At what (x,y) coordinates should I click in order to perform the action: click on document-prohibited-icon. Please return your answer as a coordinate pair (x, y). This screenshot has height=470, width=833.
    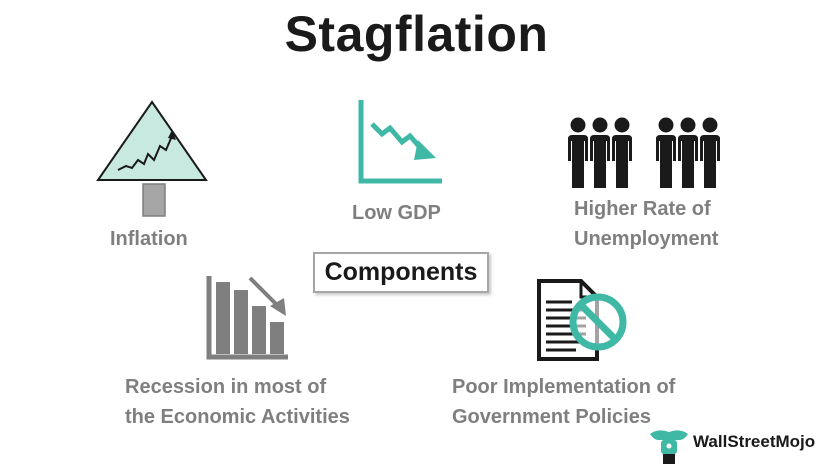
    Looking at the image, I should click on (582, 320).